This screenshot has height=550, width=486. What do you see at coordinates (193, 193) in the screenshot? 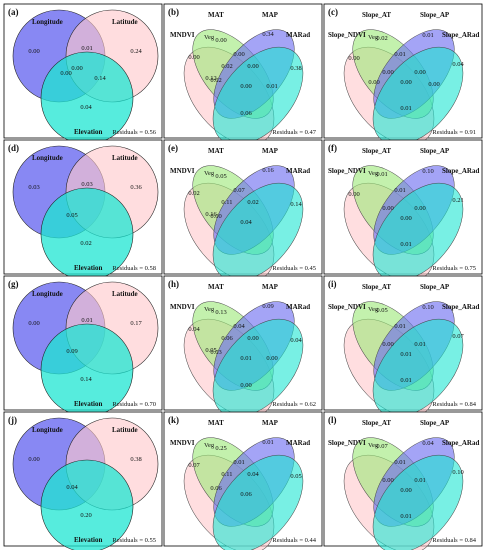
I see `region-value-v3: 0.02` at bounding box center [193, 193].